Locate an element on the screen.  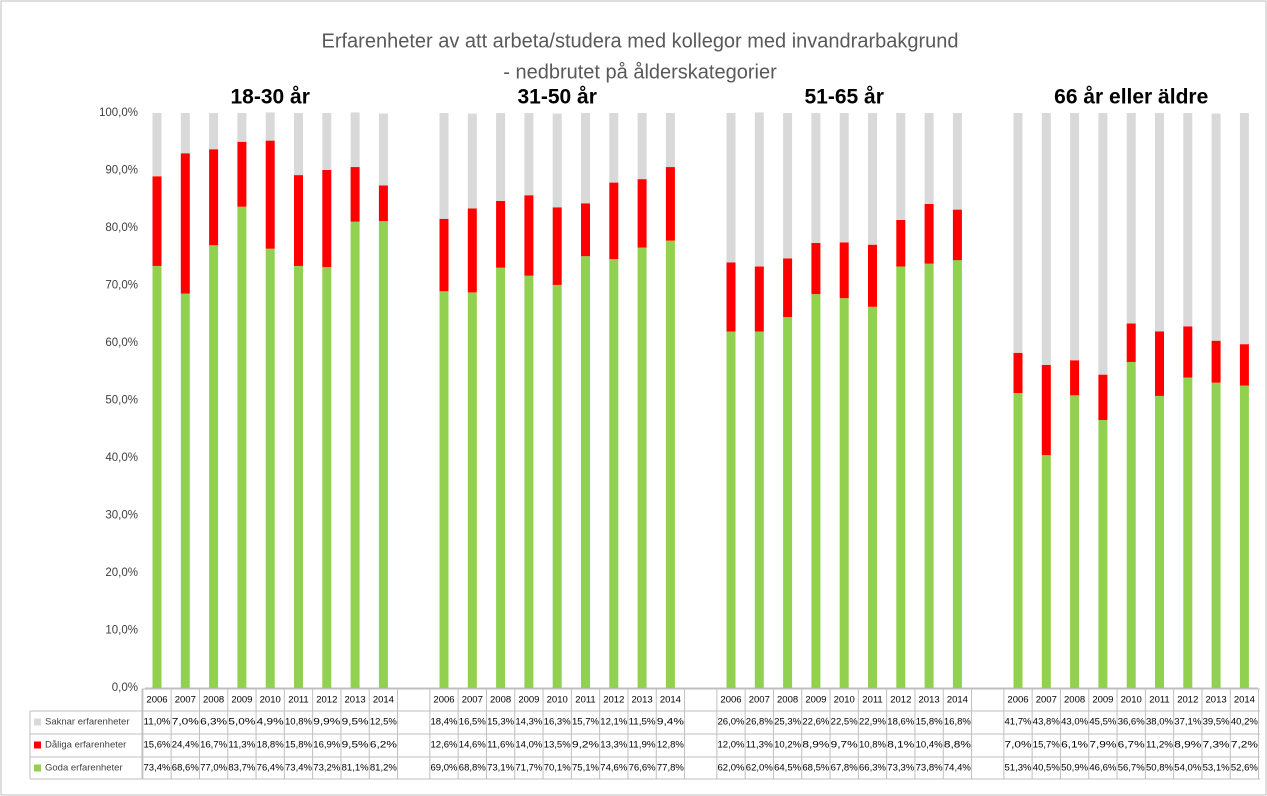
legend-label: Saknar erfarenheter is located at coordinates (87, 722).